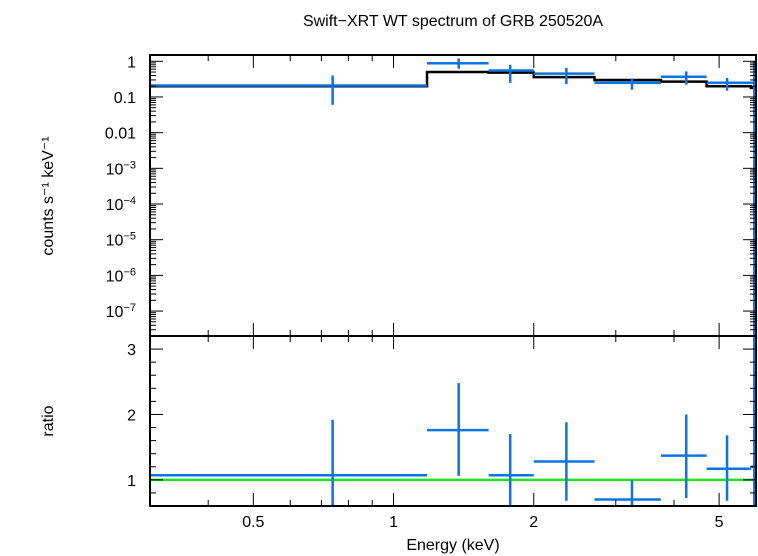  Describe the element at coordinates (129, 308) in the screenshot. I see `y-tick-exponent: −7` at that location.